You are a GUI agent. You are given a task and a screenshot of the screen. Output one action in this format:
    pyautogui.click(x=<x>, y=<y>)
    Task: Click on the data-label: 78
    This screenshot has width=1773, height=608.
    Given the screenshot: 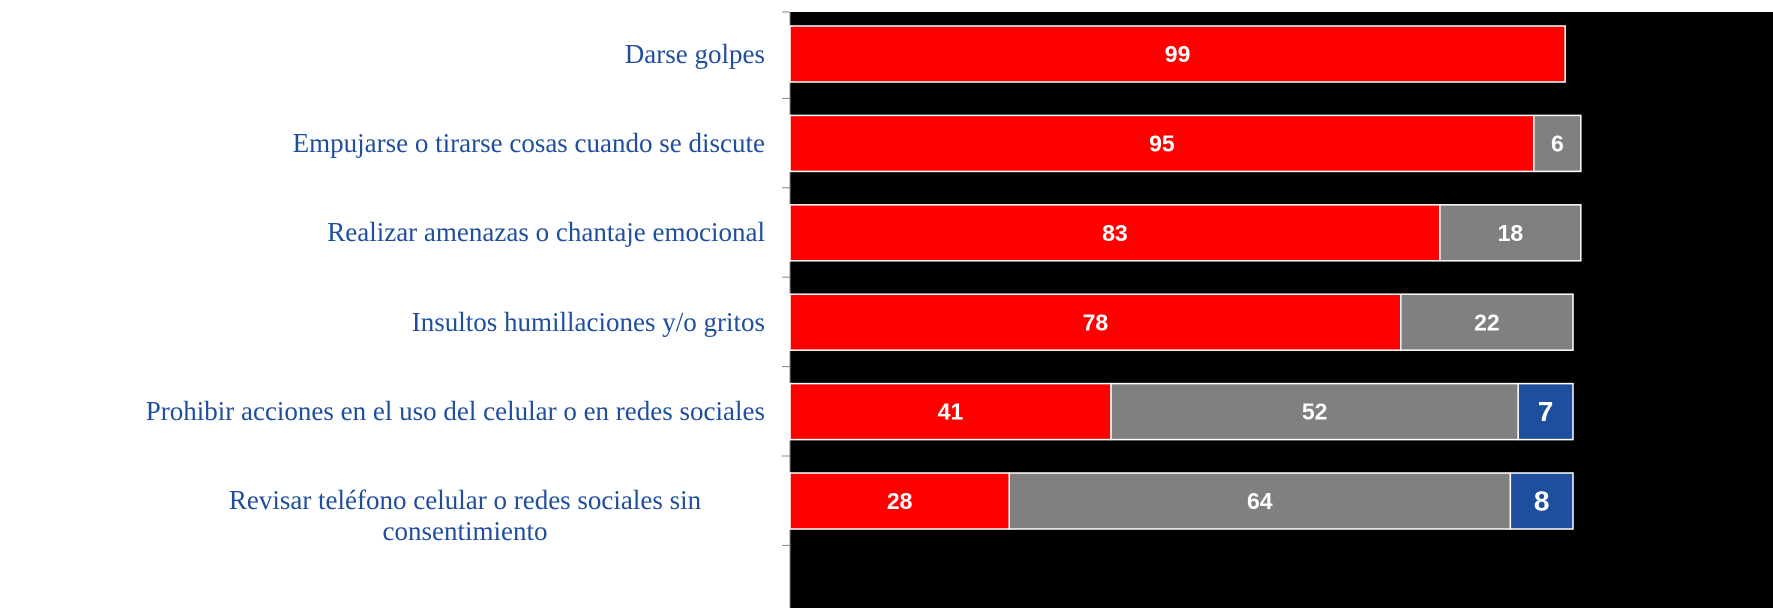 What is the action you would take?
    pyautogui.click(x=1096, y=322)
    